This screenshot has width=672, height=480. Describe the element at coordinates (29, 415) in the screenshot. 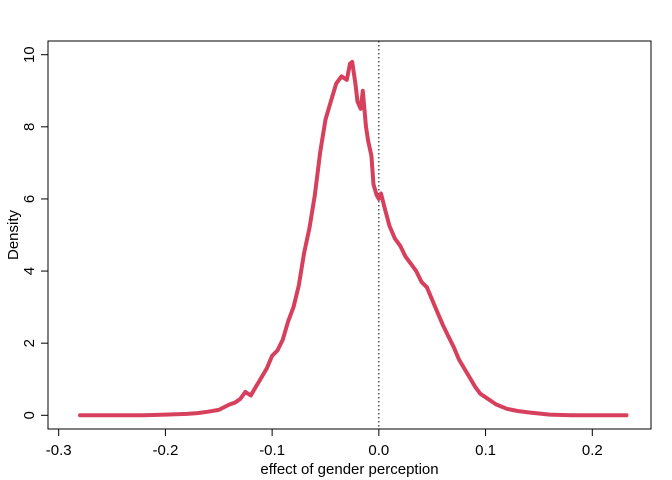

I see `y-tick-label: 0` at that location.